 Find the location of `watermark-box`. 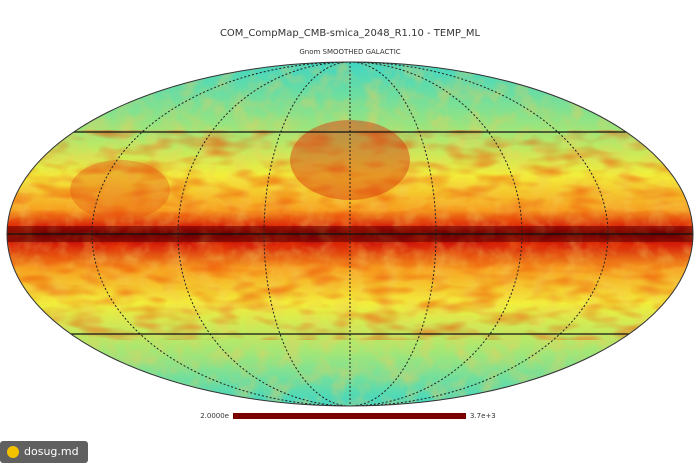

watermark-box is located at coordinates (44, 452).